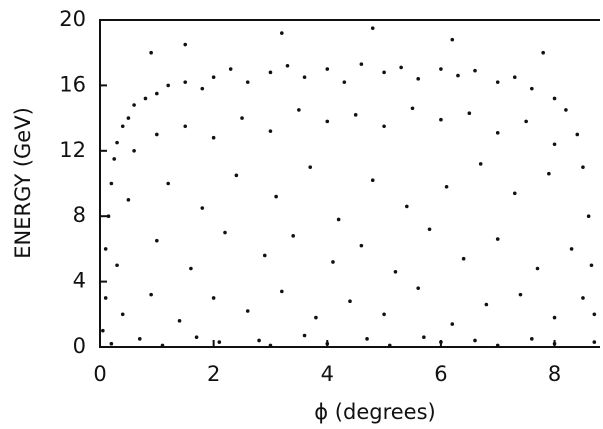 This screenshot has height=429, width=603. Describe the element at coordinates (213, 374) in the screenshot. I see `x-tick-label: 2` at that location.